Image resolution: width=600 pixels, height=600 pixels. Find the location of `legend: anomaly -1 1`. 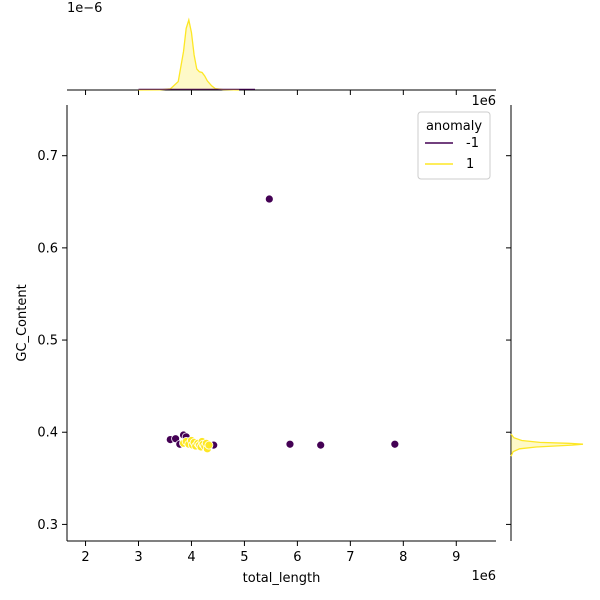

legend: anomaly -1 1 is located at coordinates (454, 145).